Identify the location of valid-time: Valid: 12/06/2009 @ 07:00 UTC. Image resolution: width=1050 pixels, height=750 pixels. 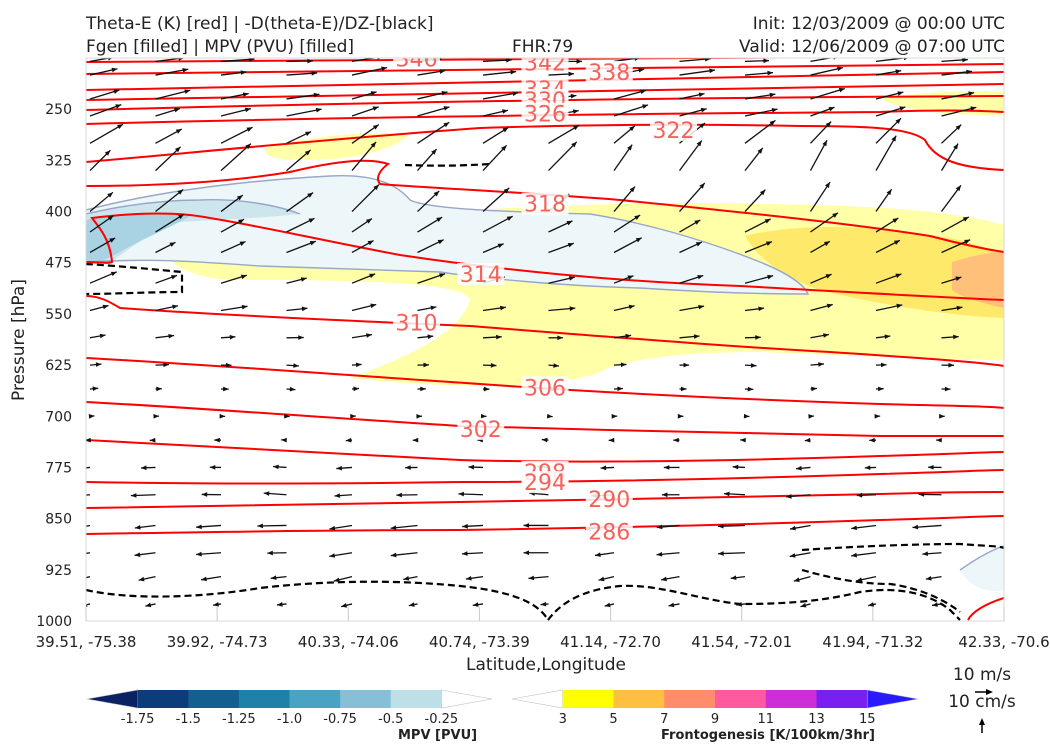
(872, 47).